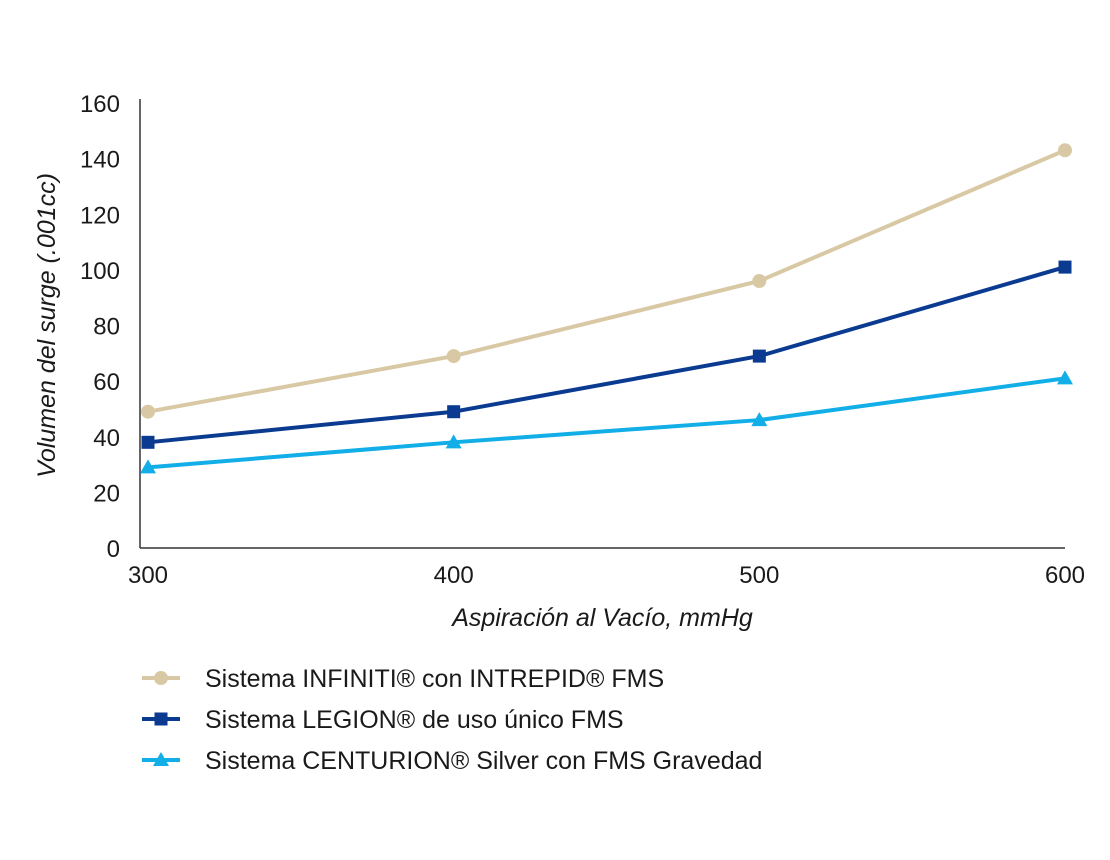  Describe the element at coordinates (106, 493) in the screenshot. I see `y-tick-label: 20` at that location.